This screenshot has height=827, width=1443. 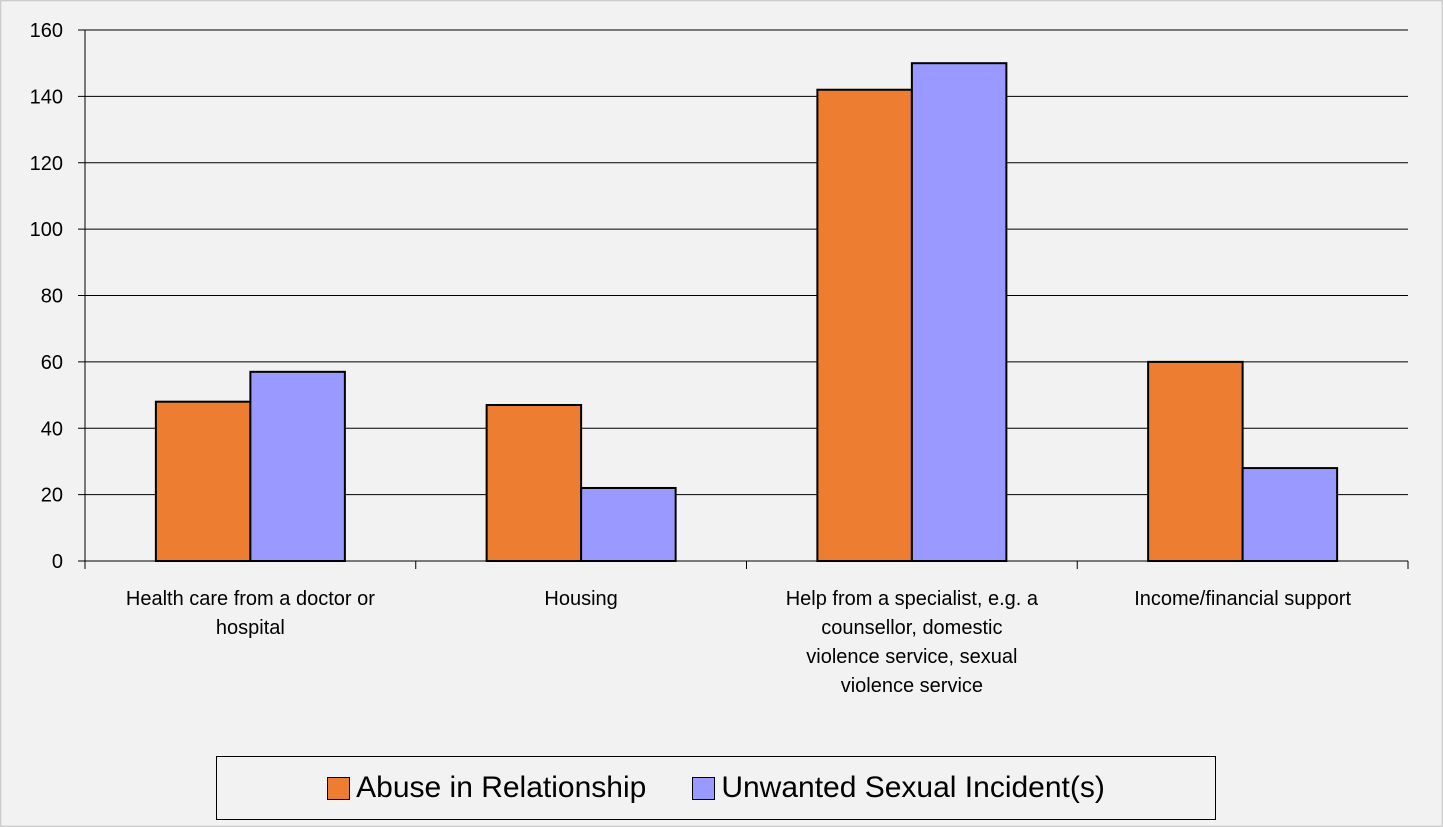 I want to click on y-tick-label: 20, so click(x=52, y=496).